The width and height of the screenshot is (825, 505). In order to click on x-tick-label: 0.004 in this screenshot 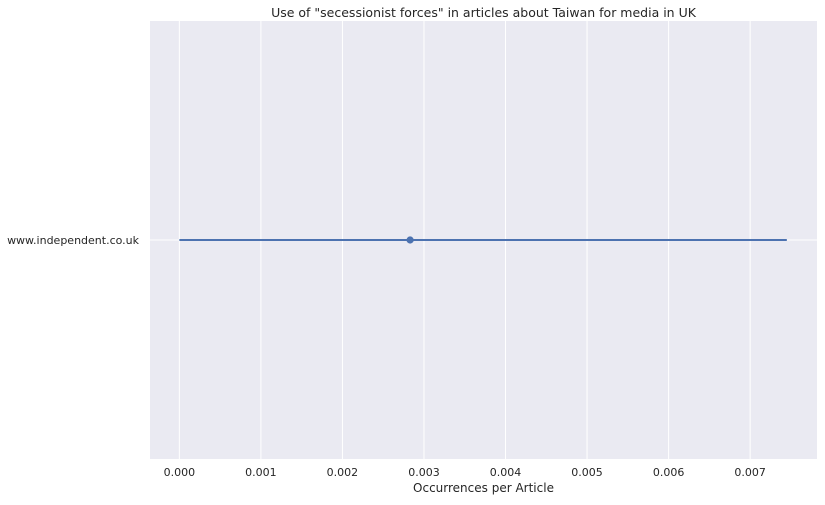, I will do `click(506, 472)`.